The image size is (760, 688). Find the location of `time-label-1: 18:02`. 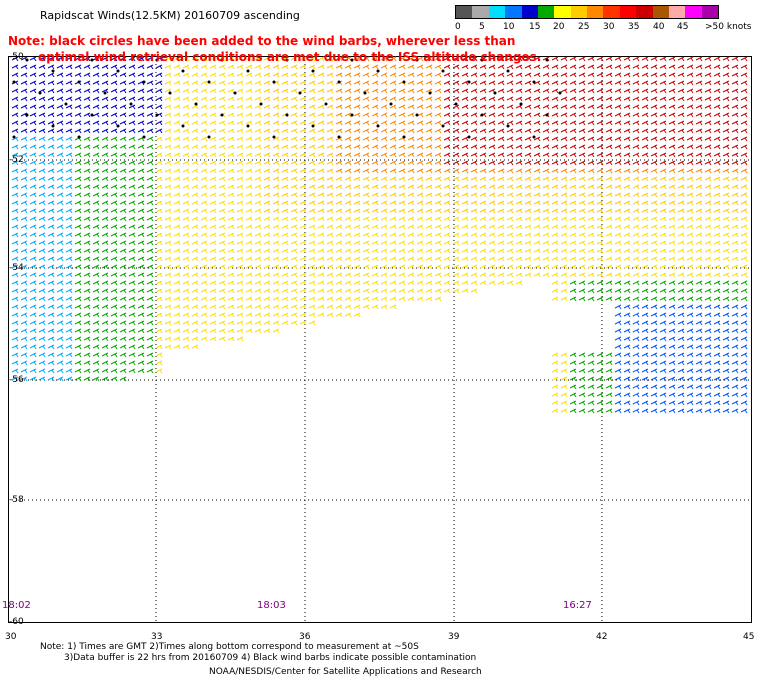

time-label-1: 18:02 is located at coordinates (16, 605).